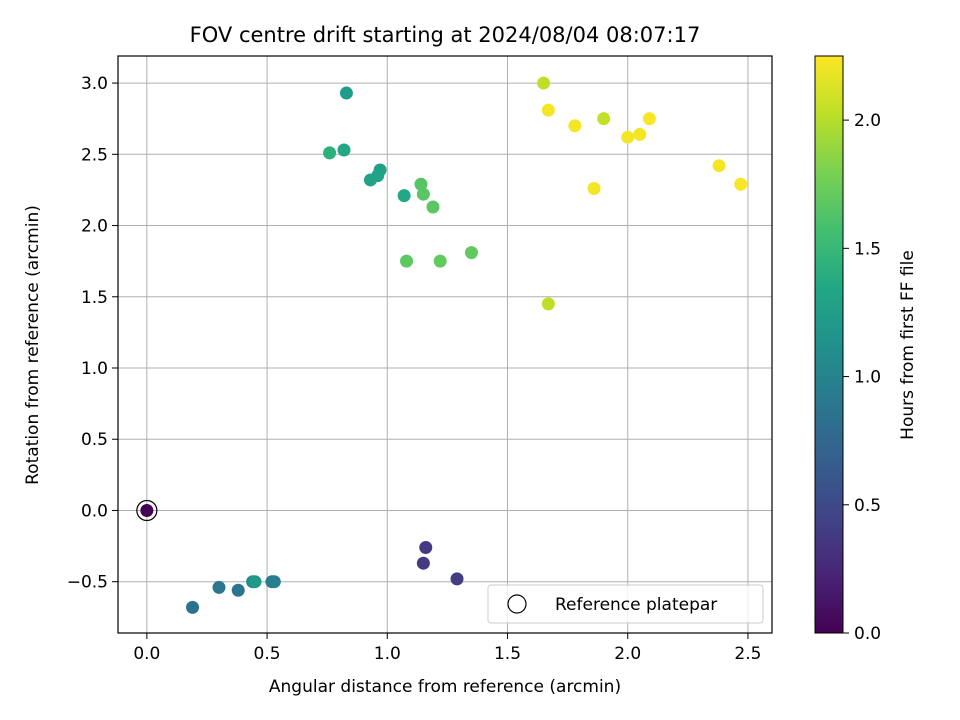  What do you see at coordinates (94, 227) in the screenshot?
I see `y-tick-label: 2.0` at bounding box center [94, 227].